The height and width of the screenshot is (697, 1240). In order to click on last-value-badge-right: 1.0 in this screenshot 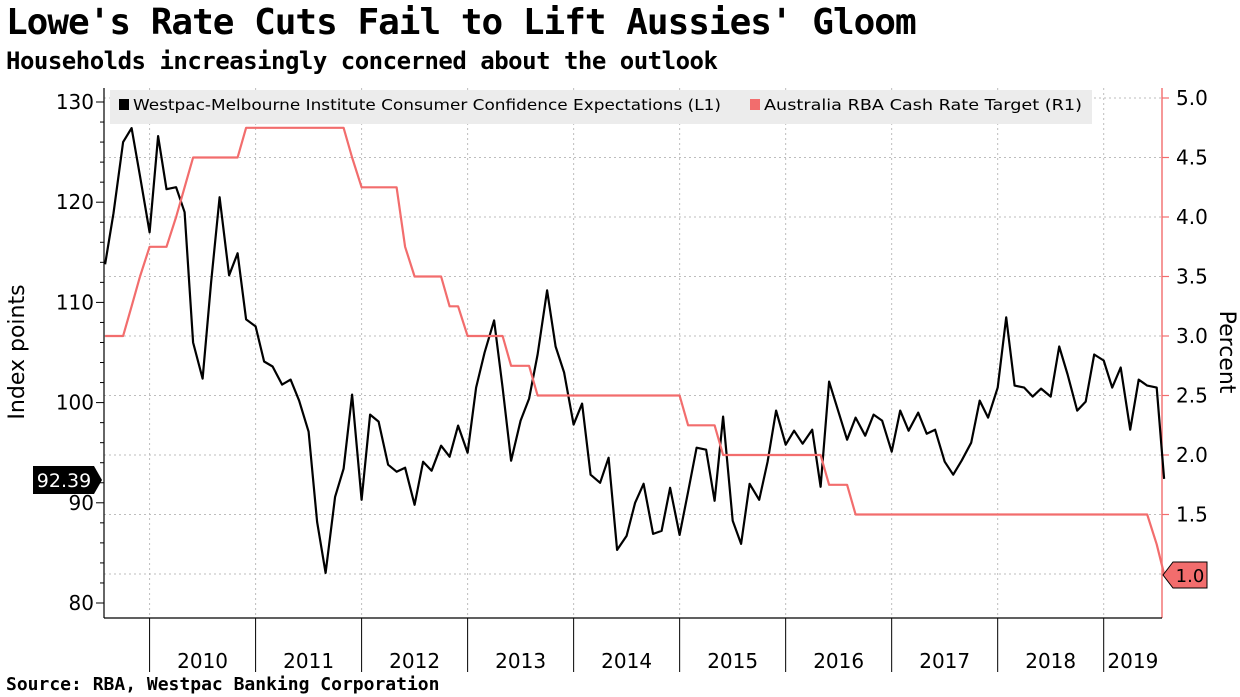, I will do `click(1185, 575)`.